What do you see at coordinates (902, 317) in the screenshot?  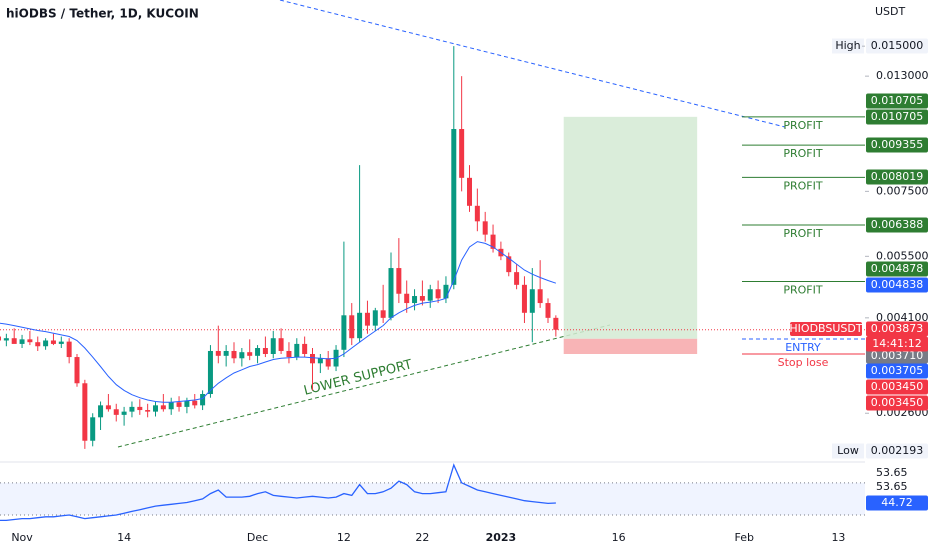 I see `y-tick-label: 0.004100` at bounding box center [902, 317].